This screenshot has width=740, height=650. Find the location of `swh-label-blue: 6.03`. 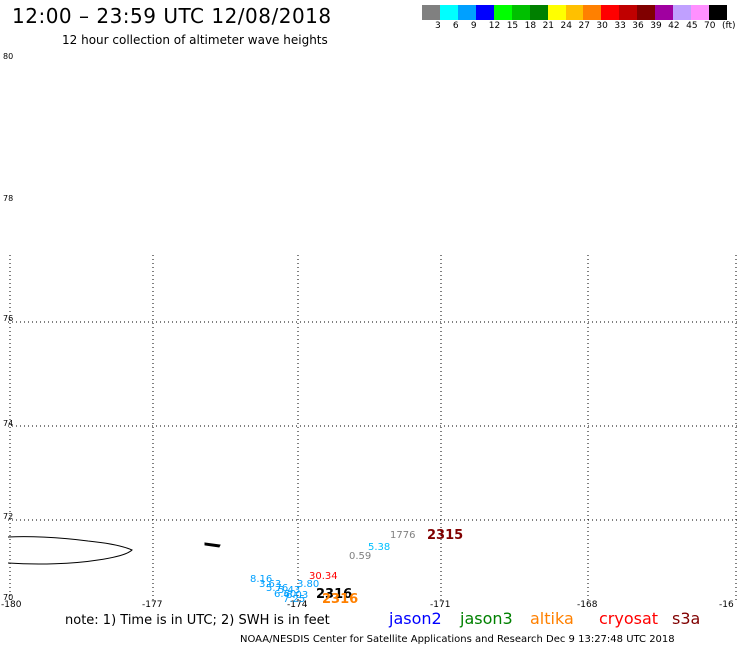

swh-label-blue: 6.03 is located at coordinates (297, 595).